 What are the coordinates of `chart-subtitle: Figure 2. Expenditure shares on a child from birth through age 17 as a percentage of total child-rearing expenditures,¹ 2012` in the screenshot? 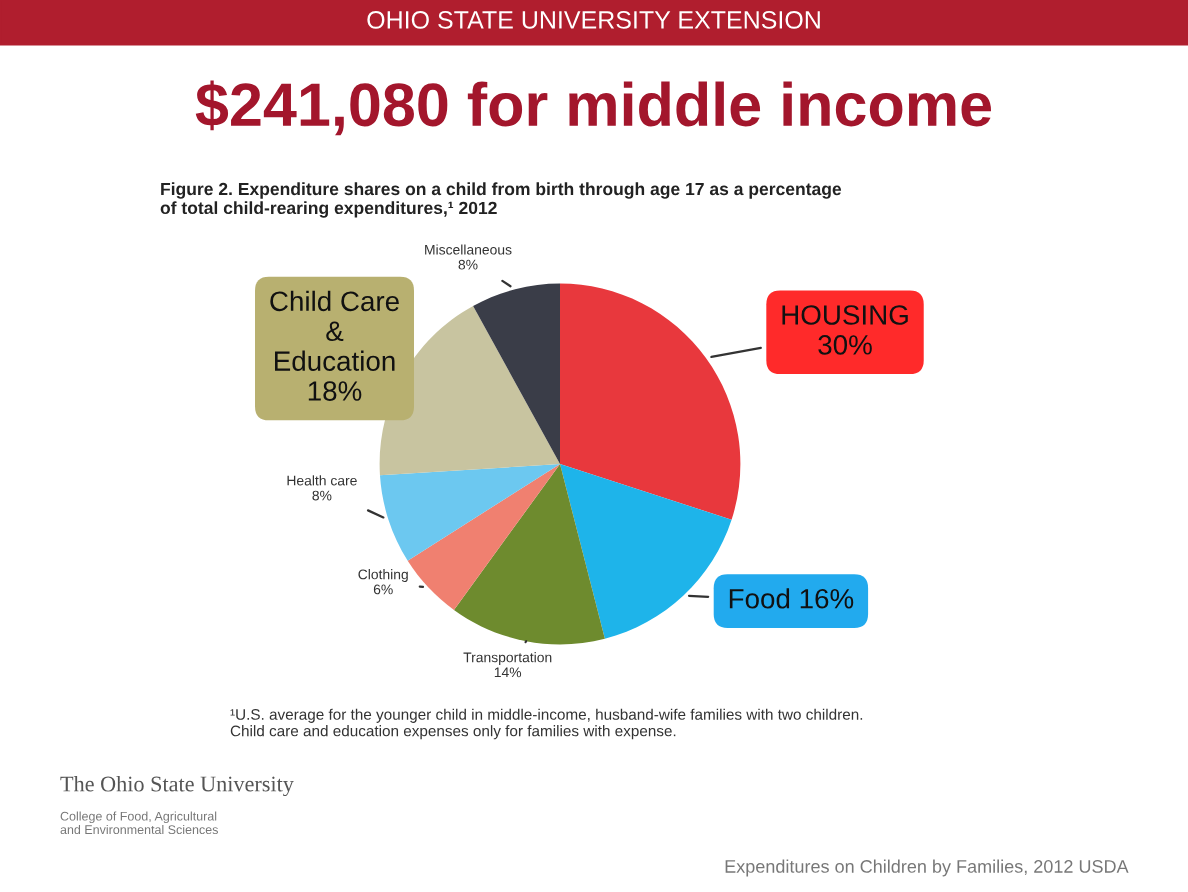 It's located at (501, 200).